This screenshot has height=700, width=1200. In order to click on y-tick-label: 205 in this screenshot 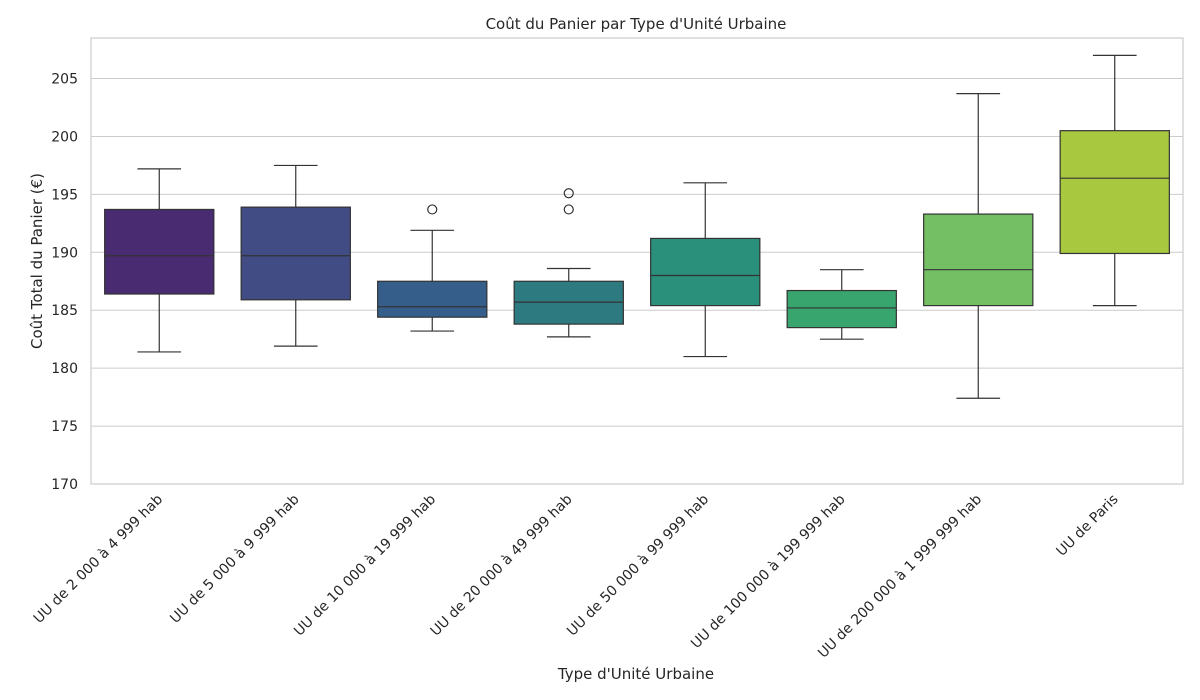, I will do `click(64, 80)`.